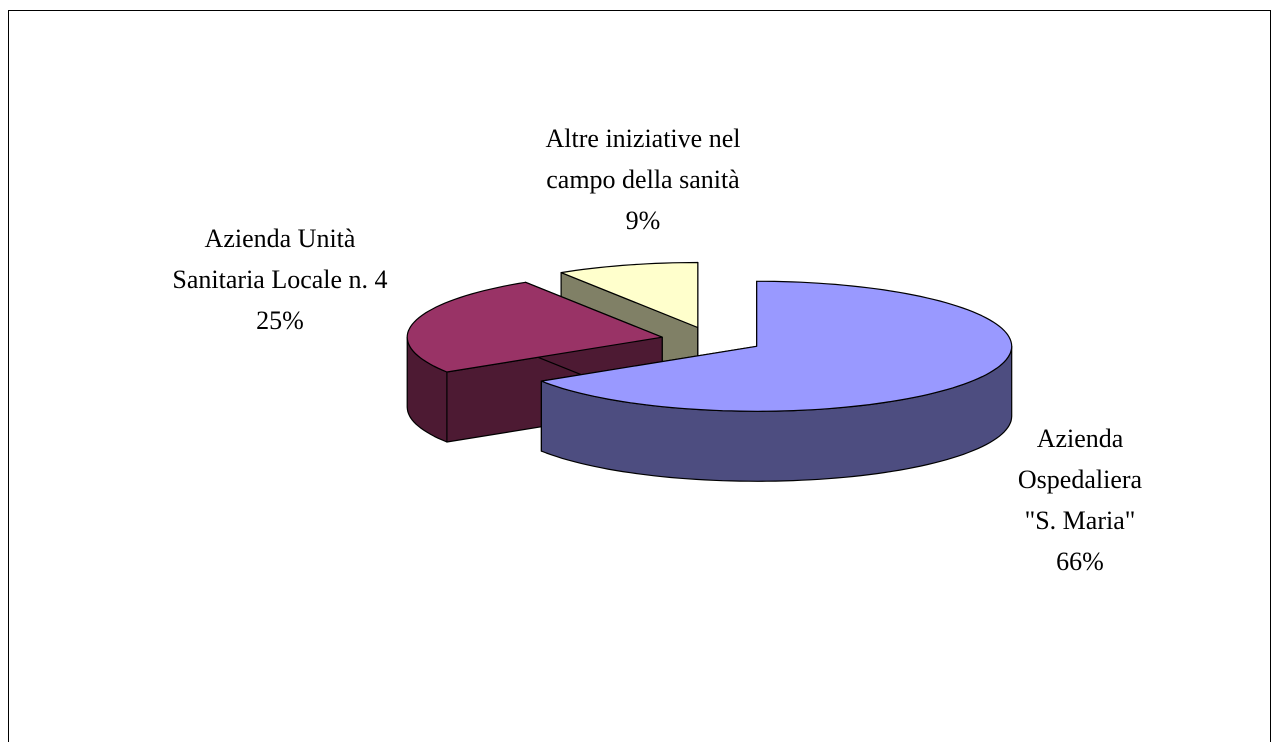  What do you see at coordinates (1080, 479) in the screenshot?
I see `category-label: Azienda Ospedaliera "S. Maria"` at bounding box center [1080, 479].